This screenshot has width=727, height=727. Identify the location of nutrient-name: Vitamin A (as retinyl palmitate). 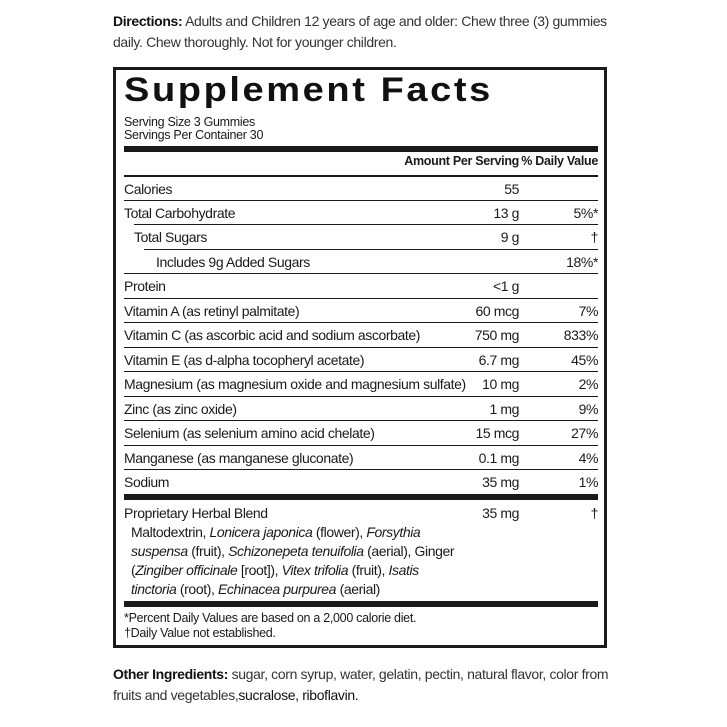
(212, 310).